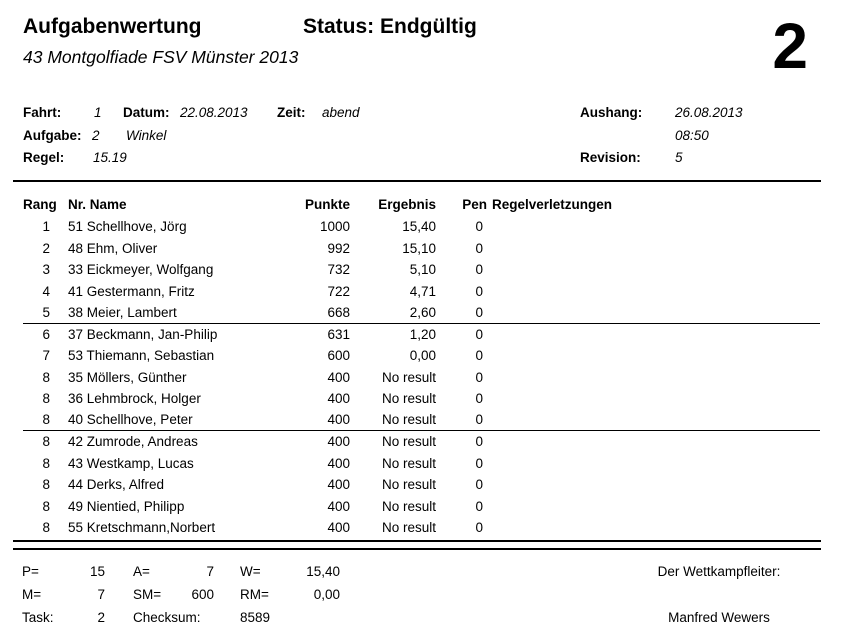 The height and width of the screenshot is (634, 845). What do you see at coordinates (131, 463) in the screenshot?
I see `cell-name: 43 Westkamp, Lucas` at bounding box center [131, 463].